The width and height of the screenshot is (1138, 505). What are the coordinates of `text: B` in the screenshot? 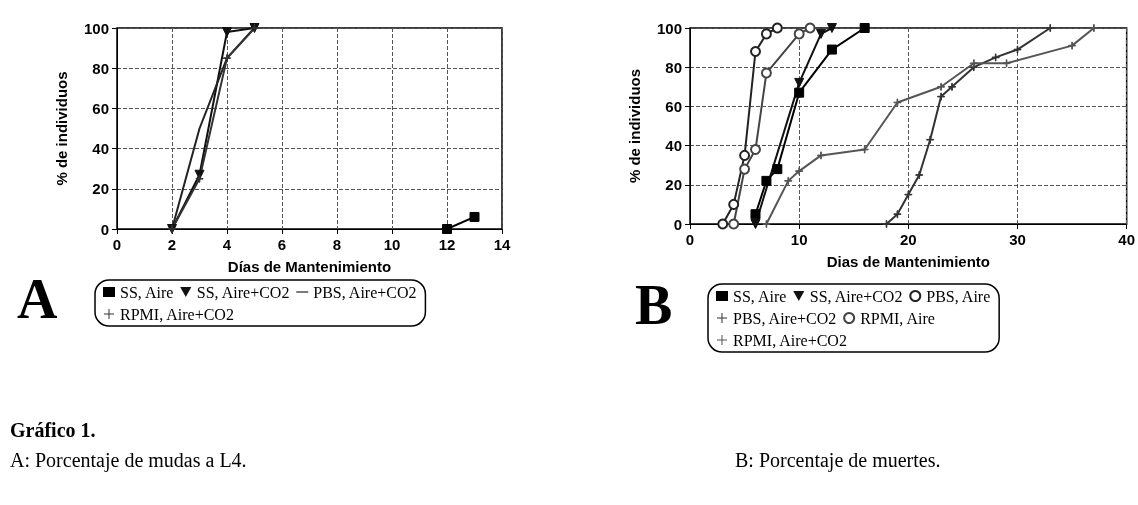 It's located at (654, 305).